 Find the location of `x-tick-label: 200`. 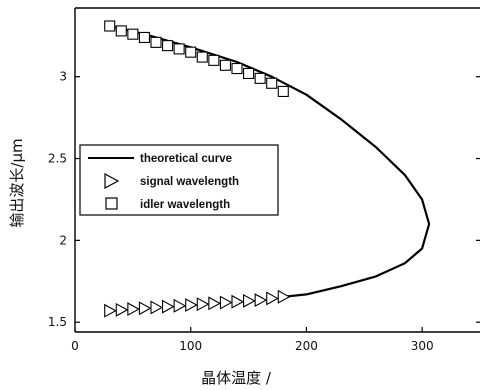

x-tick-label: 200 is located at coordinates (306, 346).